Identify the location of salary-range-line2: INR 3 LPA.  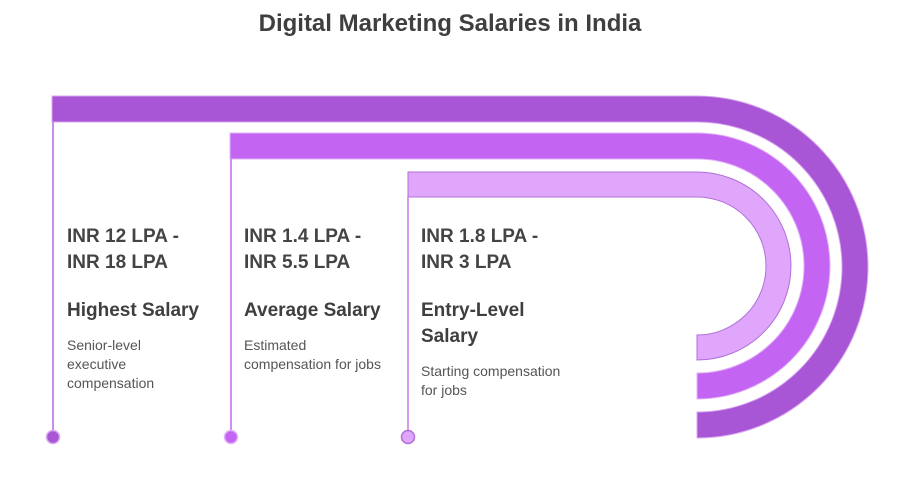
(466, 262).